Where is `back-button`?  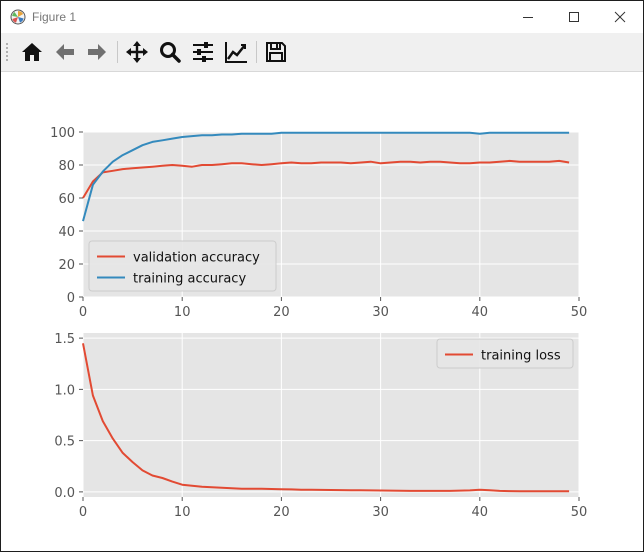 back-button is located at coordinates (65, 52).